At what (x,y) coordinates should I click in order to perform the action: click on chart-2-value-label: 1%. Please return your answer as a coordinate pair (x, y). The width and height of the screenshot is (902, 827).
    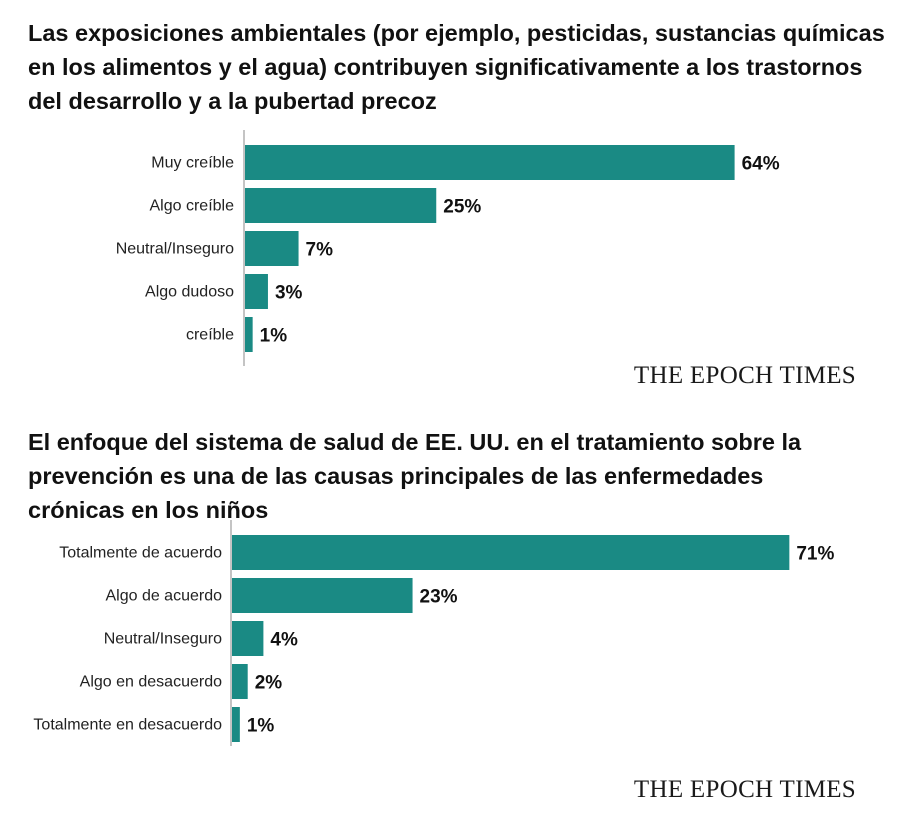
    Looking at the image, I should click on (261, 726).